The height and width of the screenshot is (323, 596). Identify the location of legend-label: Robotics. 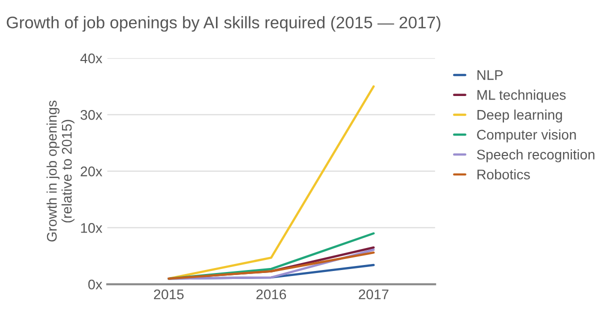
(504, 174).